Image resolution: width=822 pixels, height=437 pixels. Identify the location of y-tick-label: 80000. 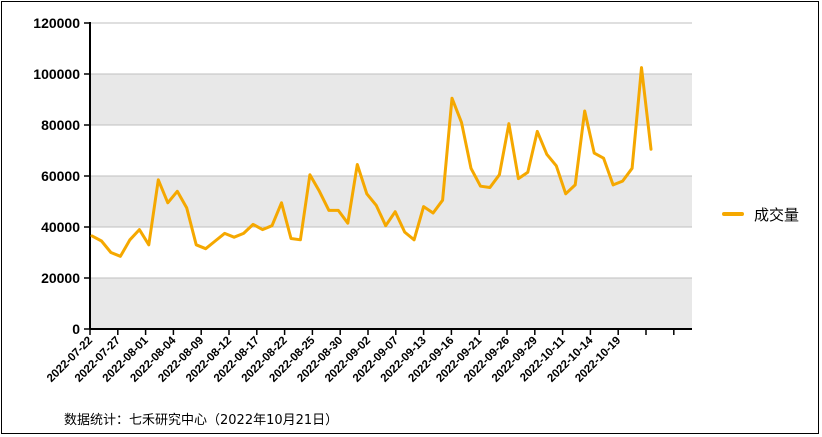
(60, 125).